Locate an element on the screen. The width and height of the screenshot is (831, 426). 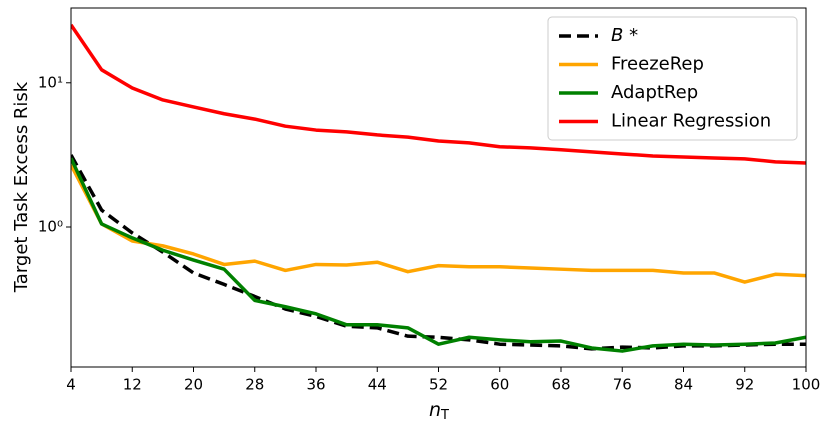
x-tick-label: 52 is located at coordinates (438, 385).